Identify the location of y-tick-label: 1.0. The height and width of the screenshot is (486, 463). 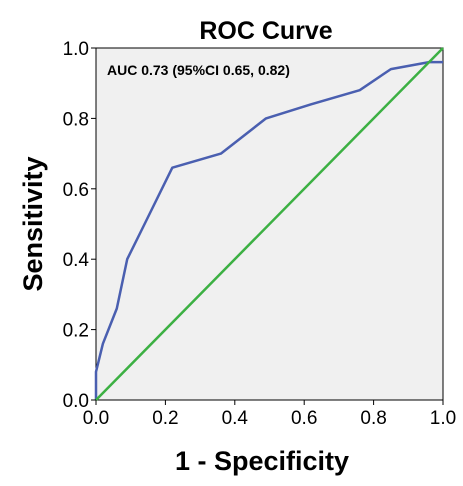
(76, 49).